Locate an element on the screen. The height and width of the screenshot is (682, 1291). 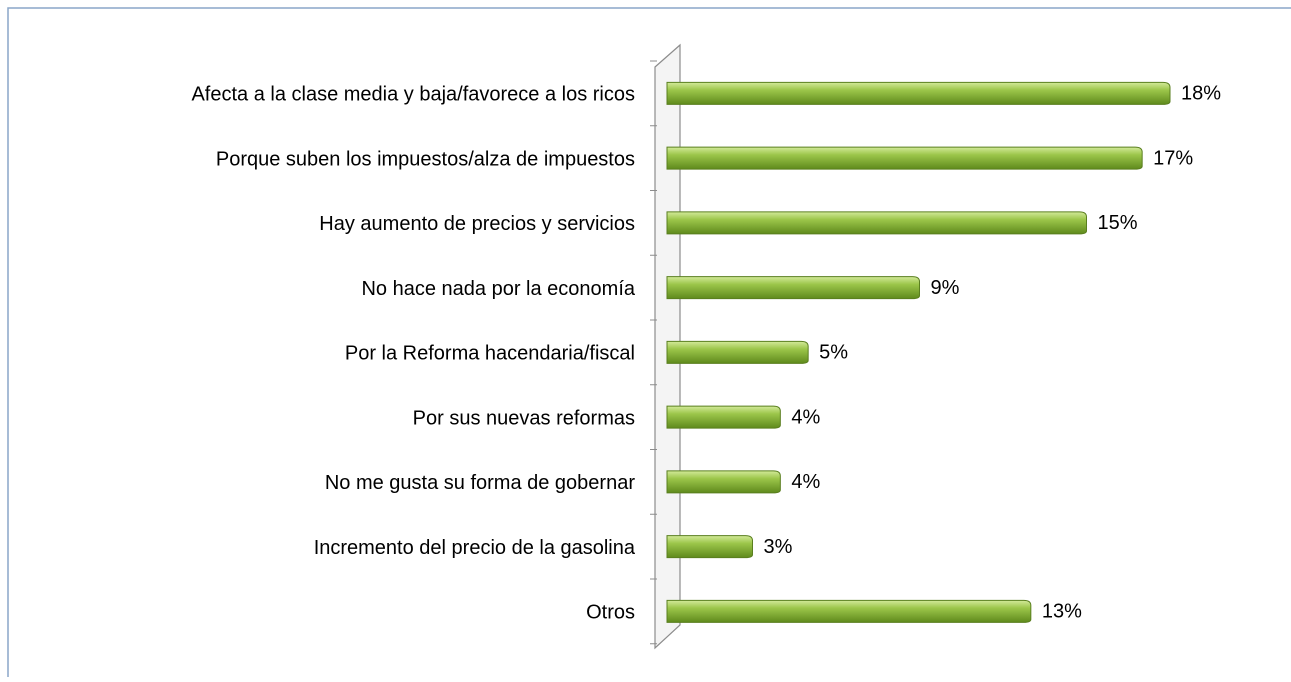
category-label: Hay aumento de precios y servicios is located at coordinates (477, 224).